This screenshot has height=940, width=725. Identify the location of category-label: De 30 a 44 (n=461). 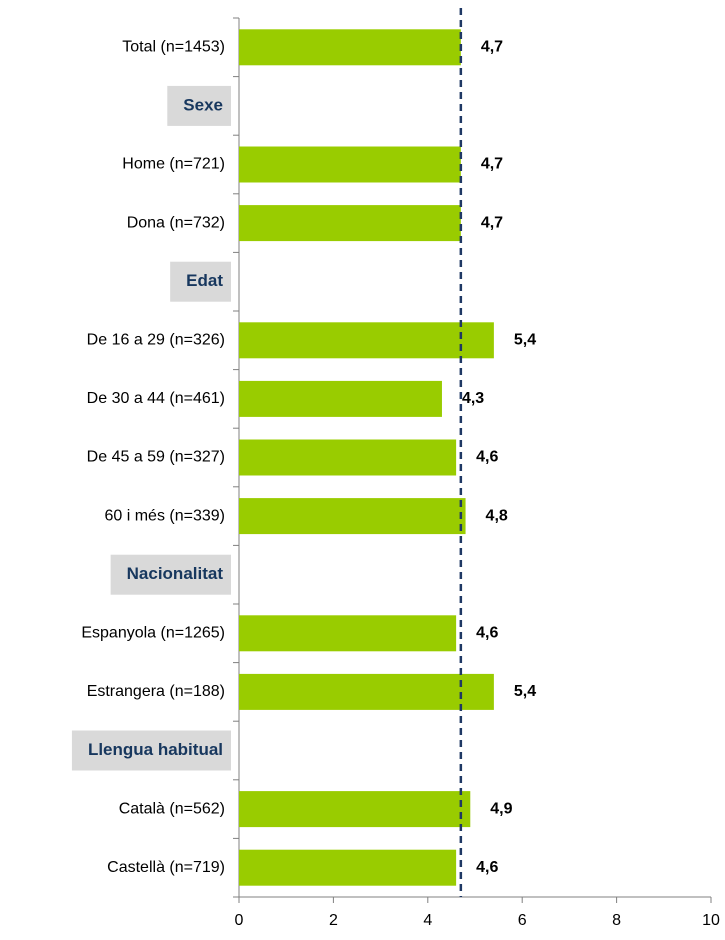
(156, 398).